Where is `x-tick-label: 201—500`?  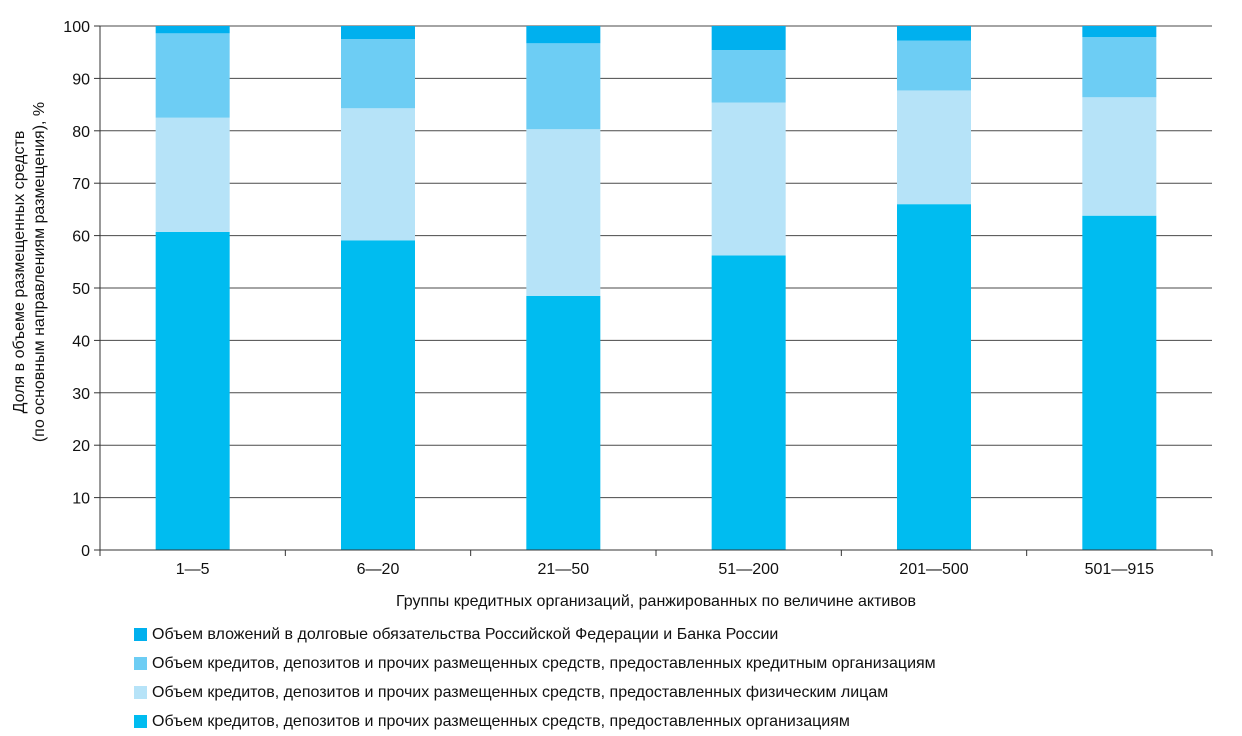 x-tick-label: 201—500 is located at coordinates (933, 569).